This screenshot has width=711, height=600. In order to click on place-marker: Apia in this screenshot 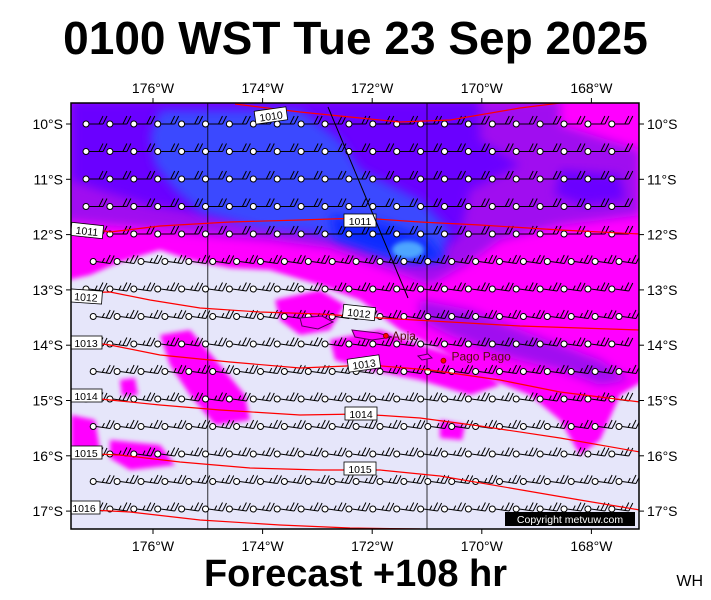, I will do `click(399, 336)`.